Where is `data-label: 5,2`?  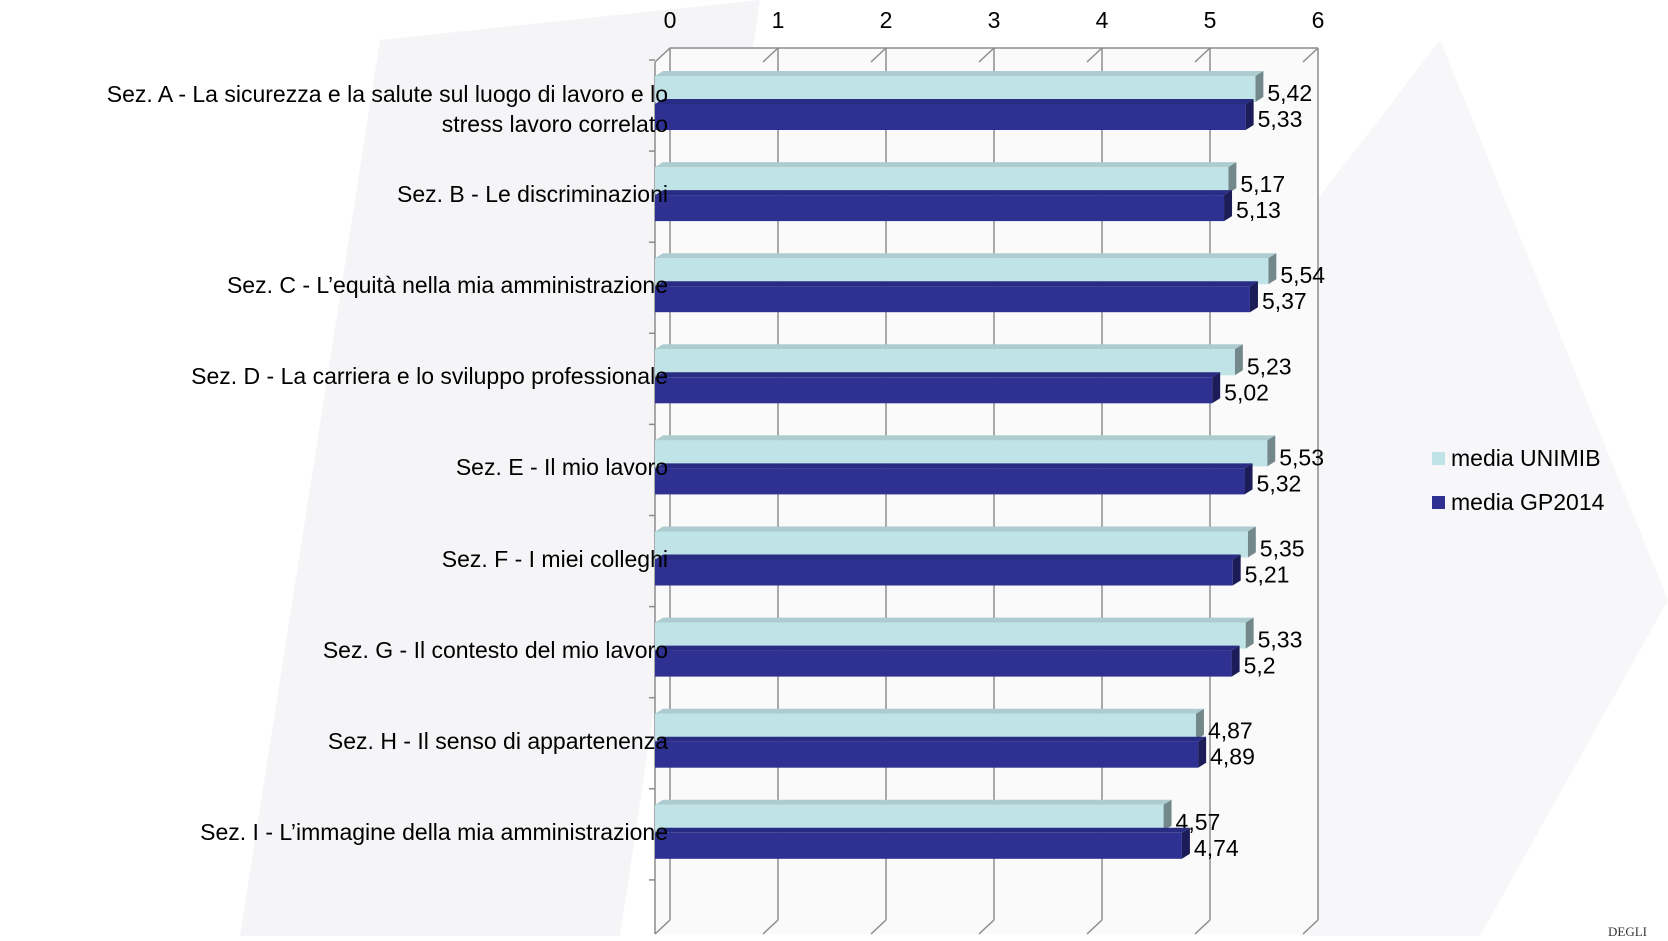 data-label: 5,2 is located at coordinates (1260, 666).